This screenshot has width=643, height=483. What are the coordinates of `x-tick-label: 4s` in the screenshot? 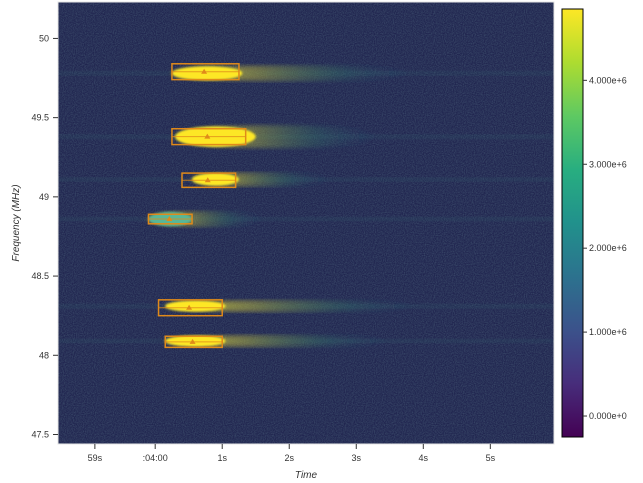 It's located at (424, 458).